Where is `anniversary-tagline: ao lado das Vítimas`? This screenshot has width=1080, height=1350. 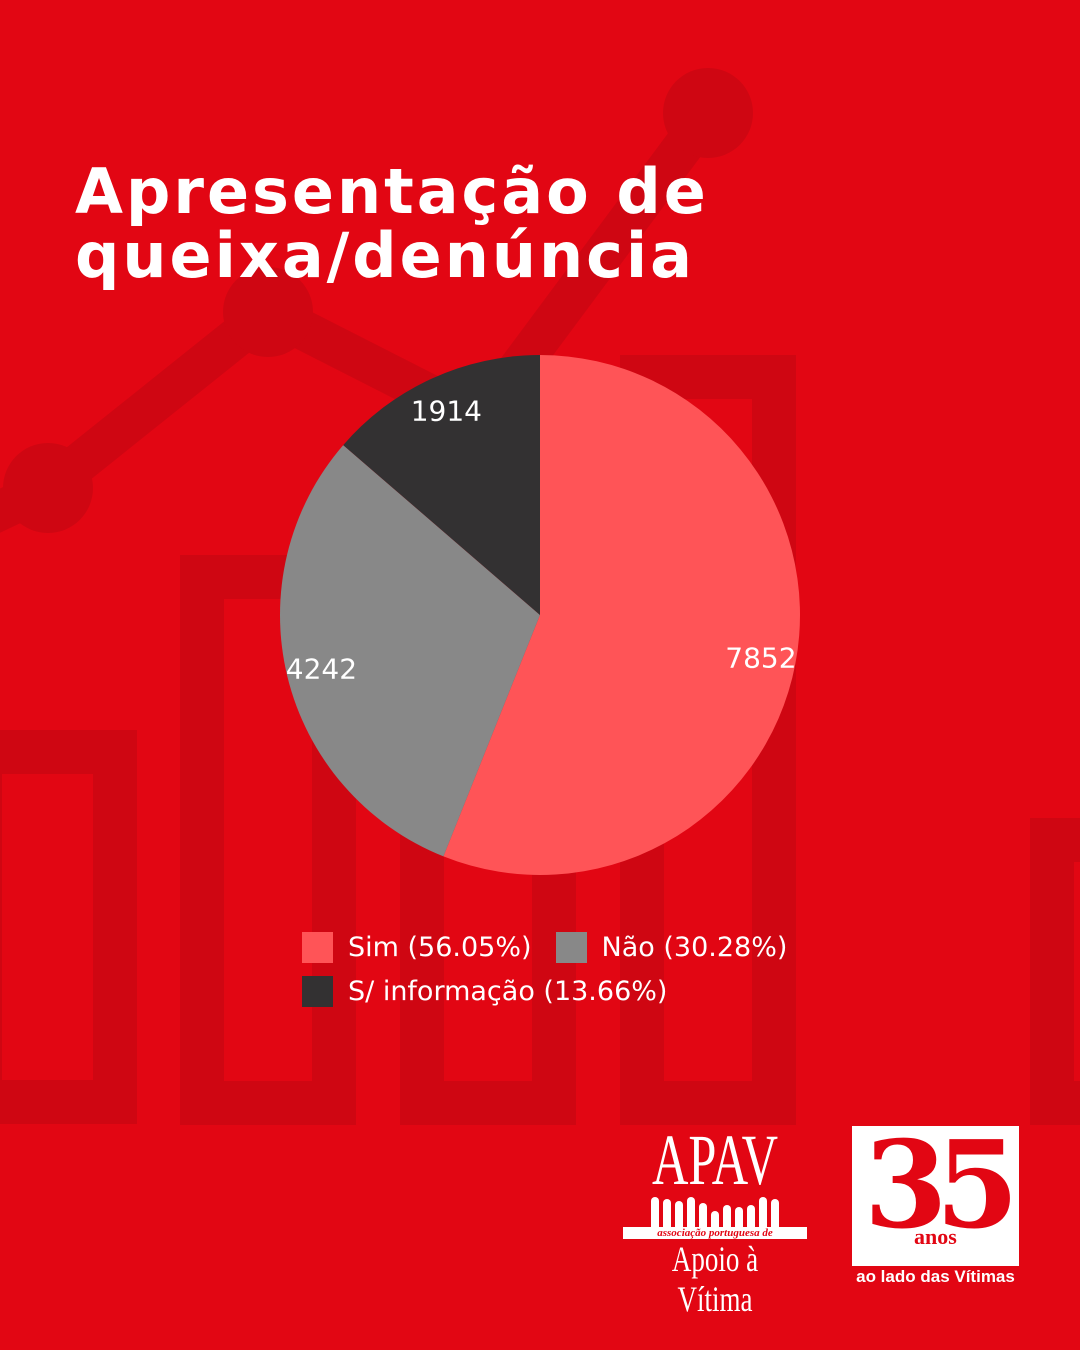
anniversary-tagline: ao lado das Vítimas is located at coordinates (935, 1276).